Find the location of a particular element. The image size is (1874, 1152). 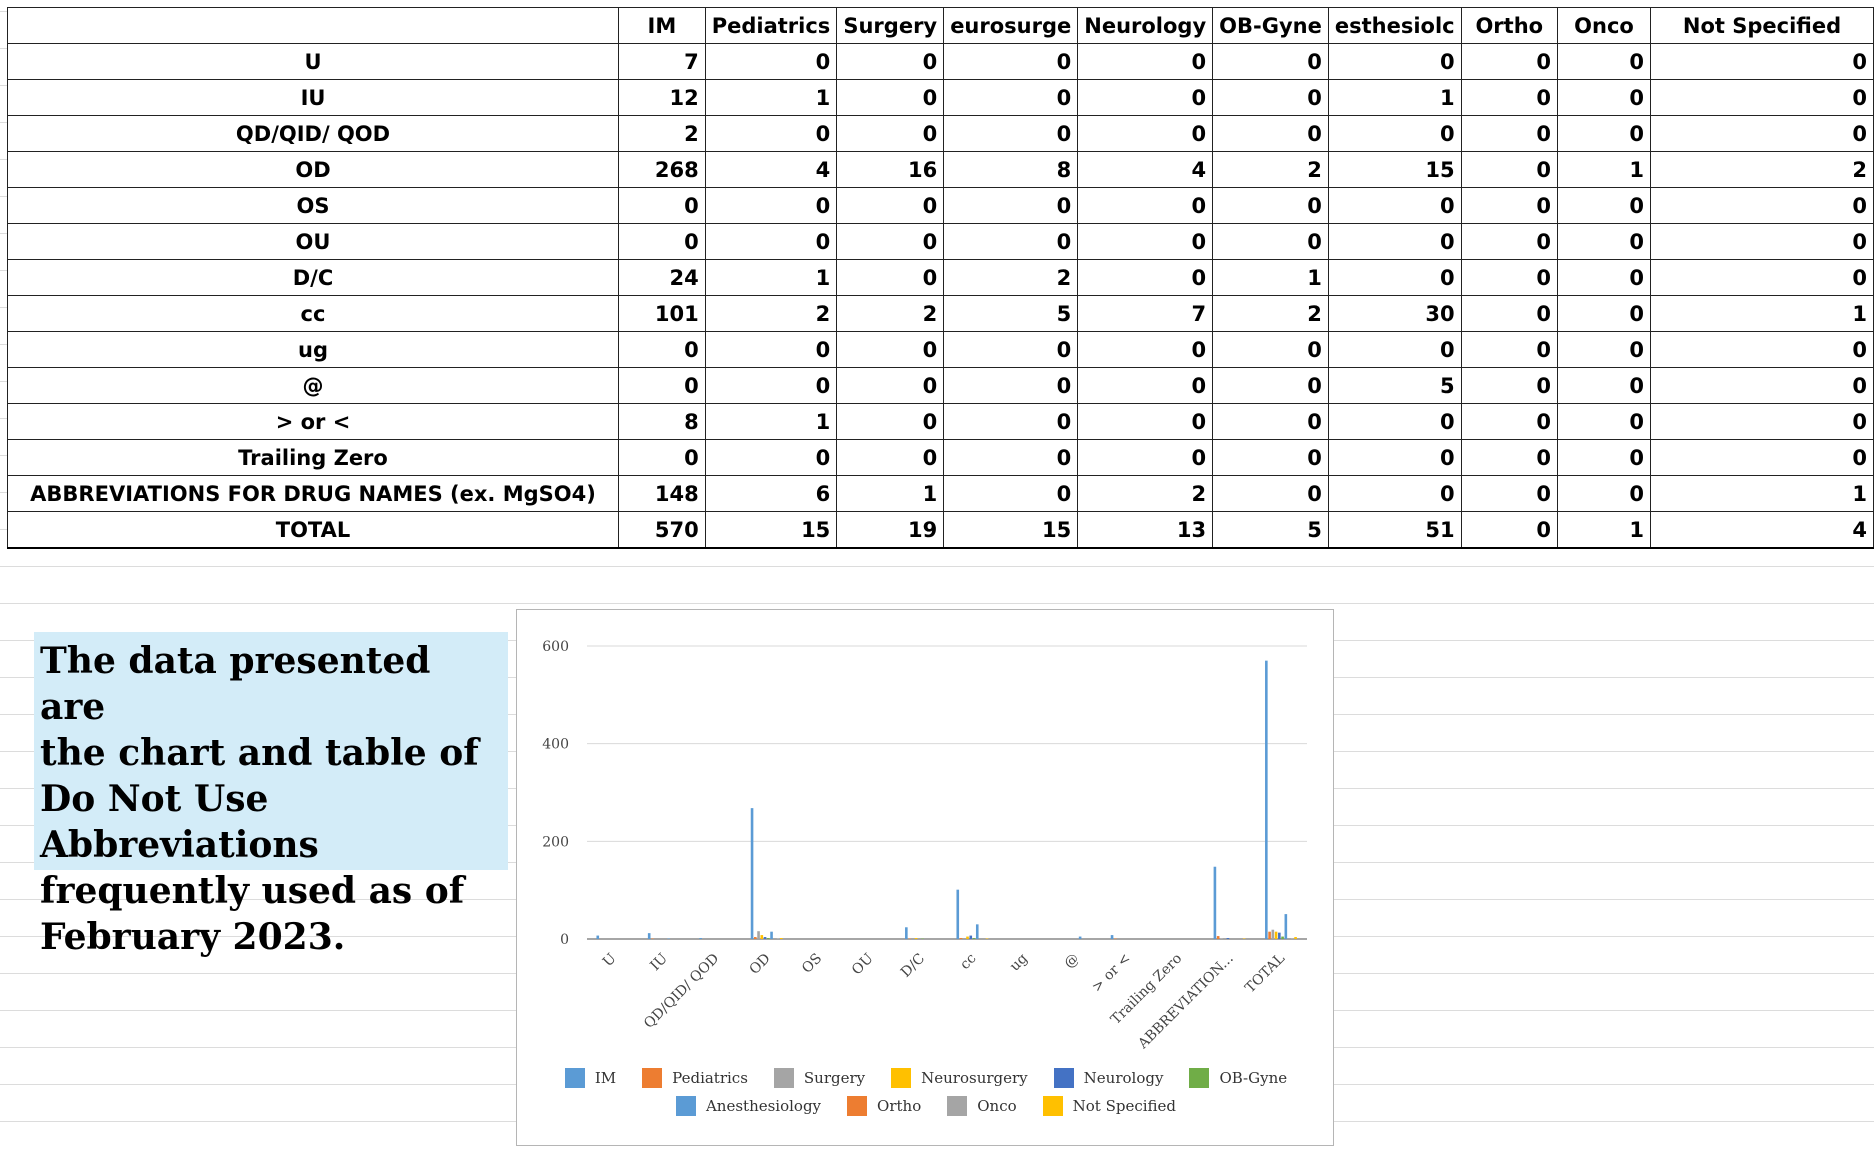

table-cell: 6 is located at coordinates (771, 493).